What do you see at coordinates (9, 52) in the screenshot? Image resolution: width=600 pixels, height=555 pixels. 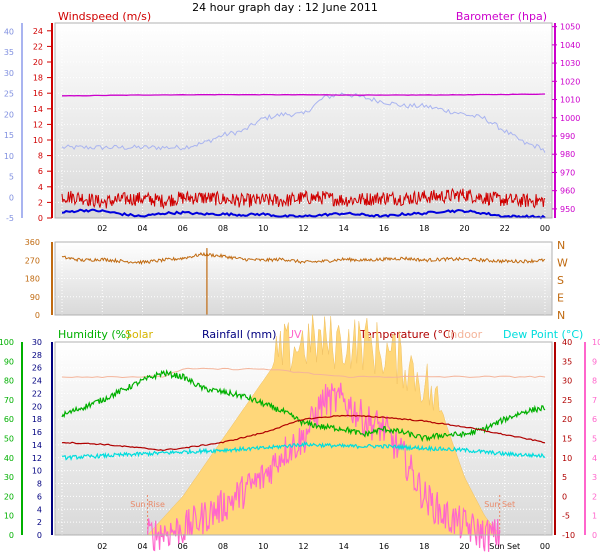 I see `aux-y-tick: 35` at bounding box center [9, 52].